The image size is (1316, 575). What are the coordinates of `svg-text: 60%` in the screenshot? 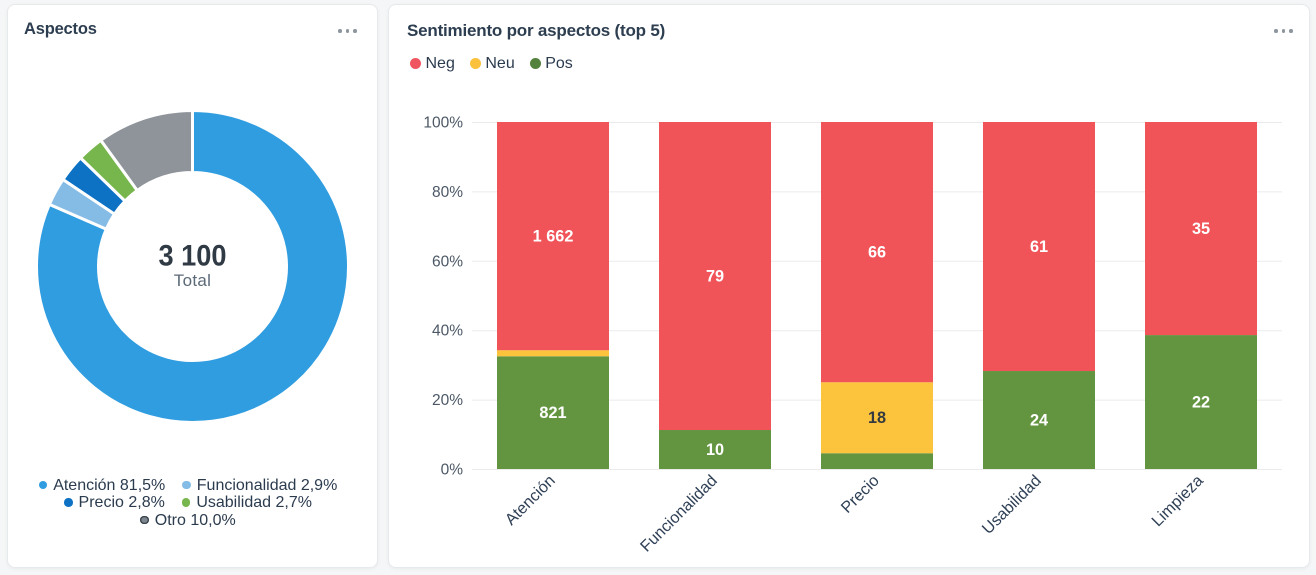 It's located at (447, 261).